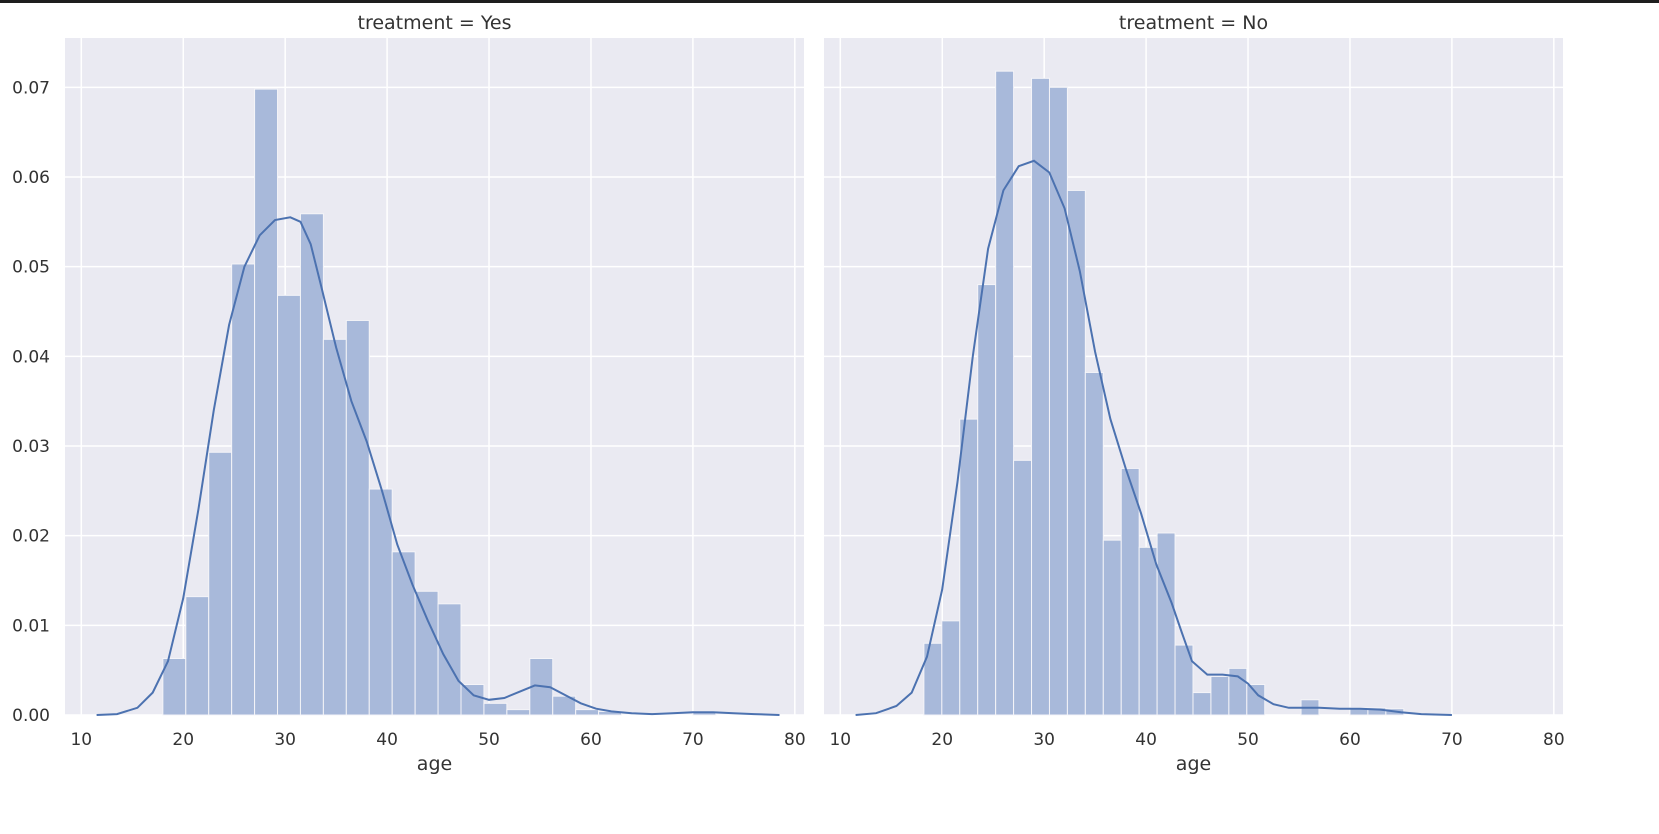 The width and height of the screenshot is (1659, 834). I want to click on y-tick-label: 0.02, so click(31, 537).